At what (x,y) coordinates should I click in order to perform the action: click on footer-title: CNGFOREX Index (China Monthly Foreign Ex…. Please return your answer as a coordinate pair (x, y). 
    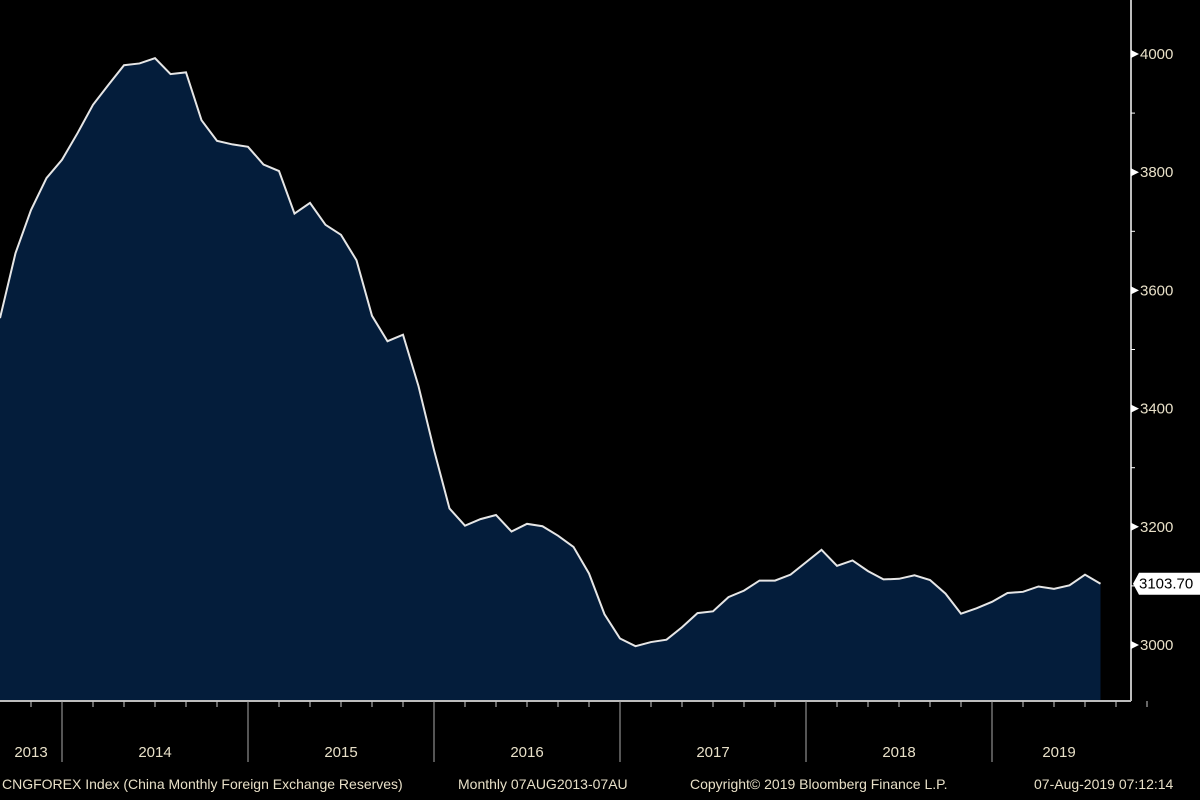
    Looking at the image, I should click on (202, 784).